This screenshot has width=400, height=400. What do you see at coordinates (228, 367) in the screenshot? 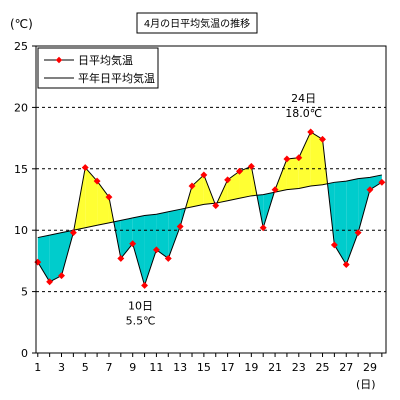
I see `x-tick-label-17: 17` at bounding box center [228, 367].